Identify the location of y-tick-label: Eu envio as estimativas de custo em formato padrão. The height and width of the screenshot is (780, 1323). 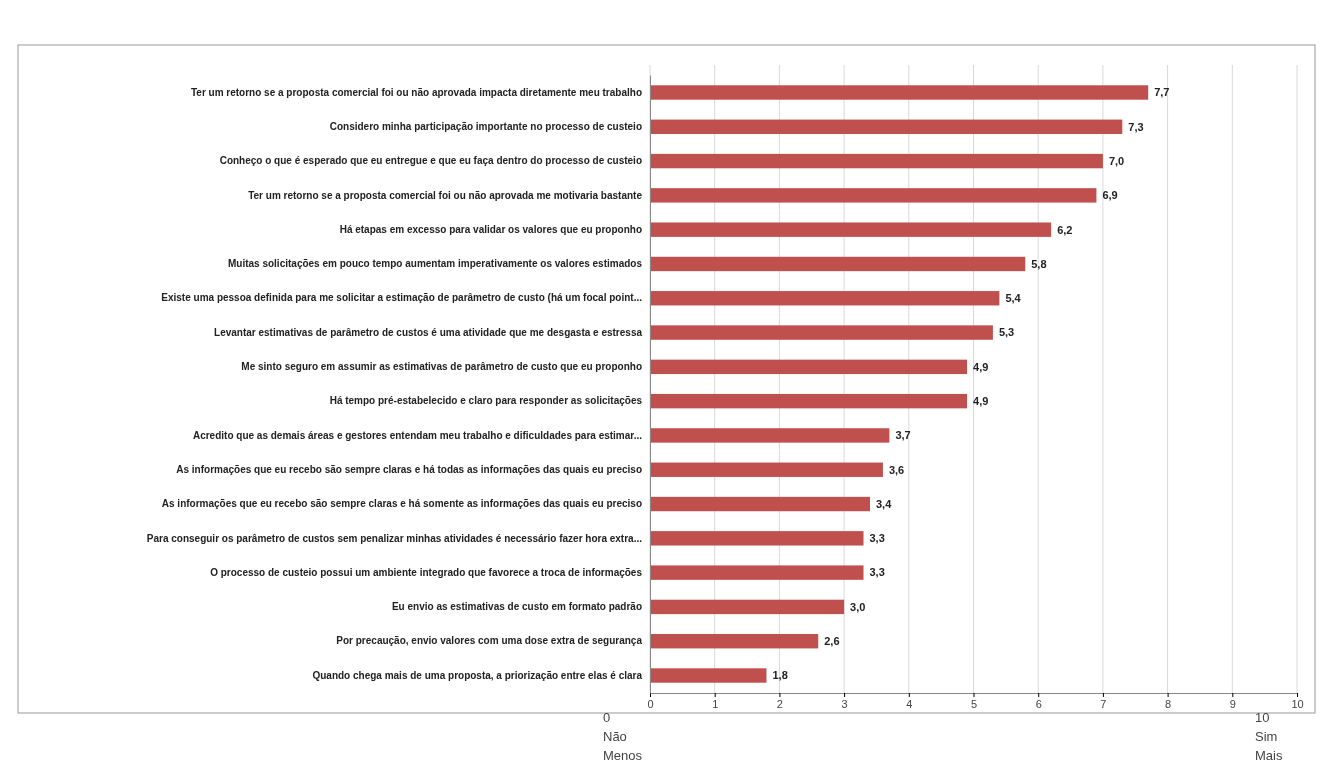
(516, 607).